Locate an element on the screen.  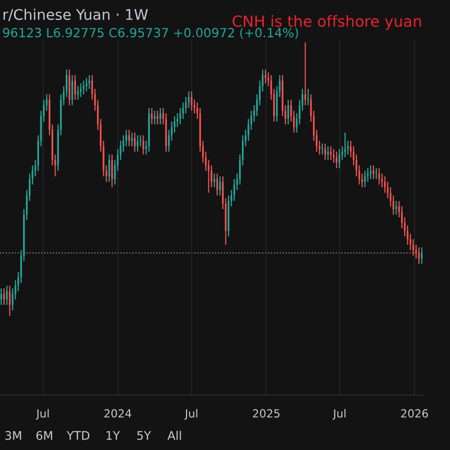
x-tick-label: 2024 is located at coordinates (118, 413).